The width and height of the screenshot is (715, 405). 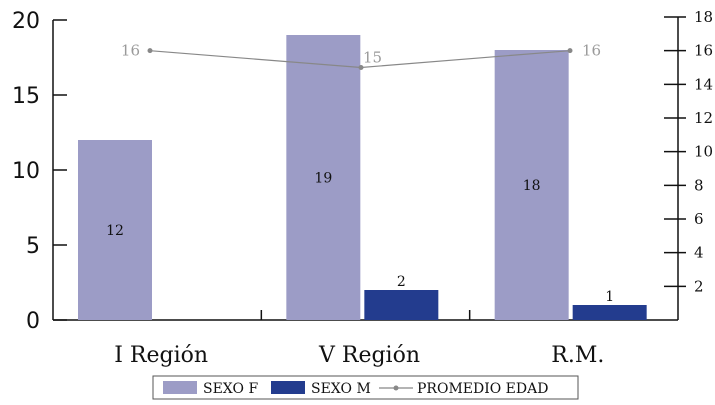 I want to click on data-label-sexo-f: 18, so click(x=532, y=186).